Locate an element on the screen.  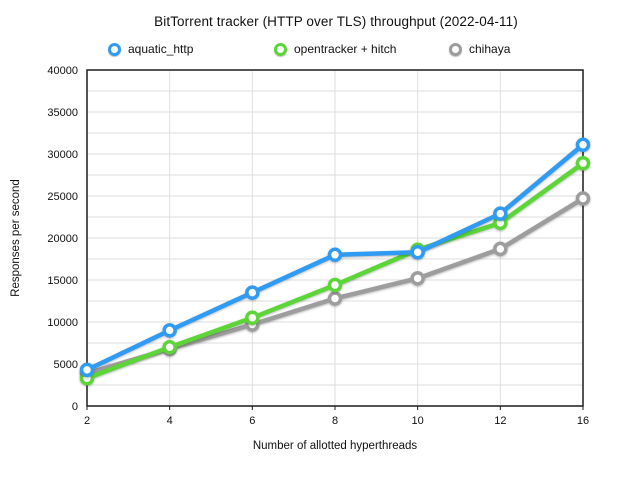
x-tick-label: 8 is located at coordinates (335, 421).